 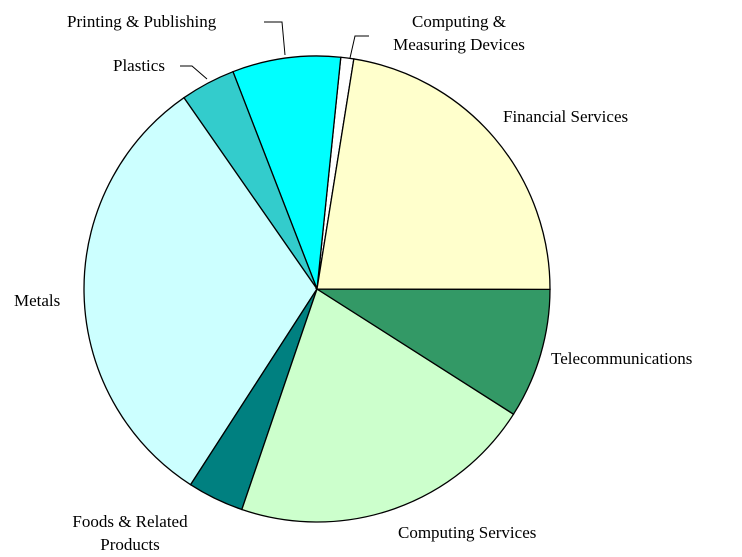 What do you see at coordinates (566, 116) in the screenshot?
I see `slice-label: Financial Services` at bounding box center [566, 116].